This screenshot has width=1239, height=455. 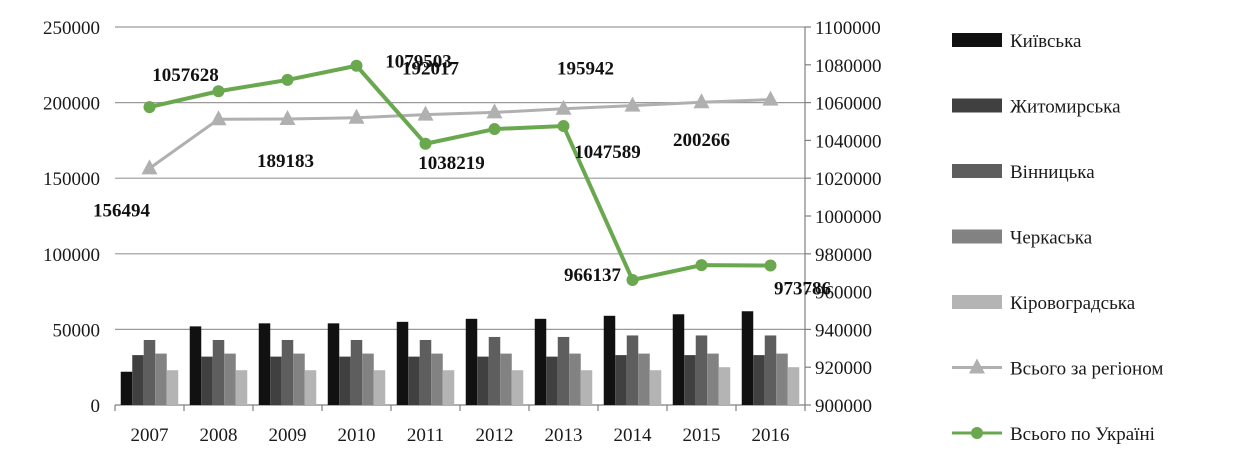 I want to click on data-label: 973786, so click(x=802, y=289).